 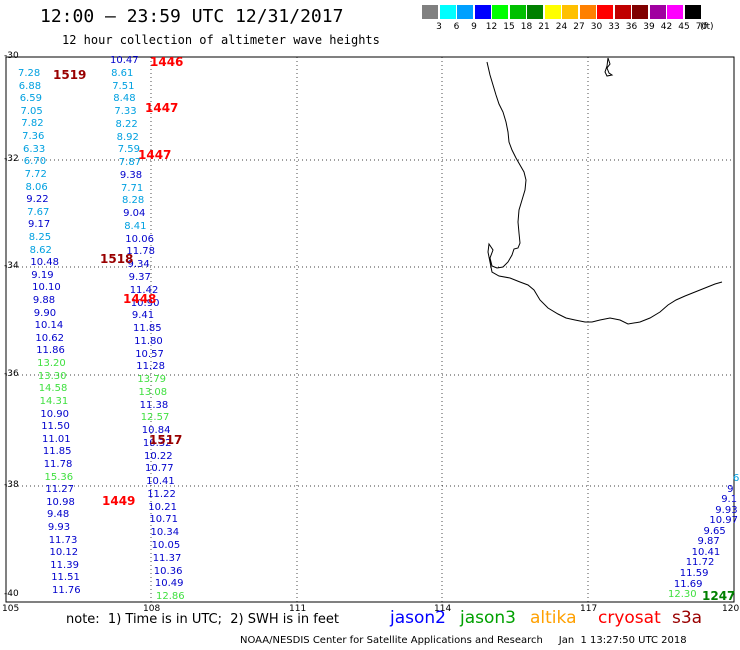 I want to click on wave-height-value: 7.87, so click(x=130, y=163).